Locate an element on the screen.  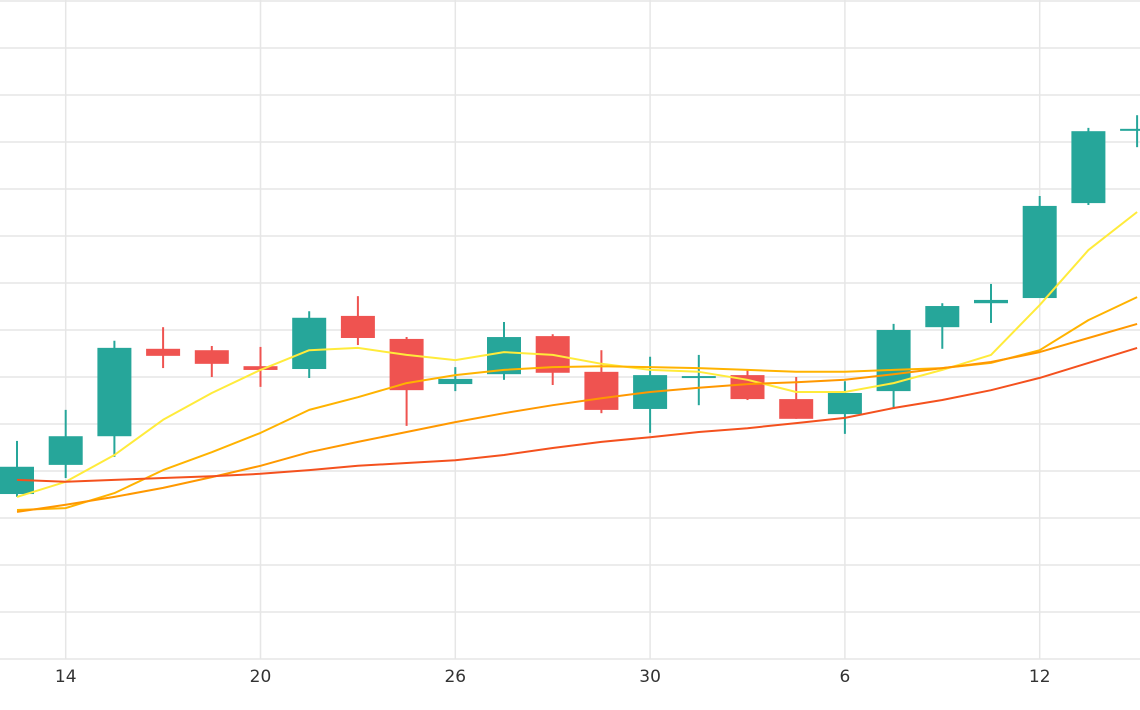
x-tick-label: 14 is located at coordinates (66, 677).